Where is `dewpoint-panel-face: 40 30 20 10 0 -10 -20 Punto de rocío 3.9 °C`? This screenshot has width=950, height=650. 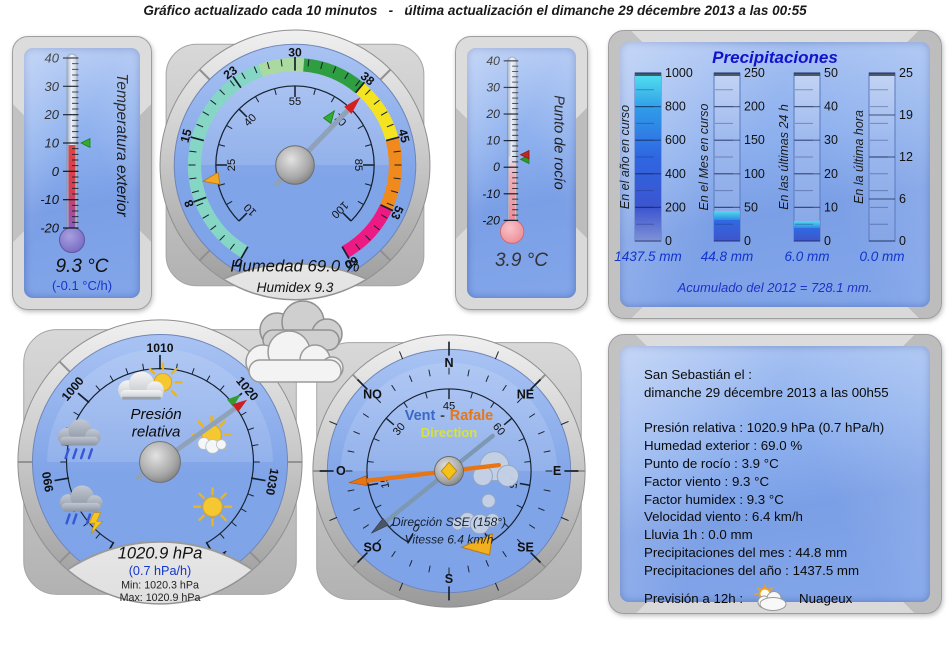
dewpoint-panel-face: 40 30 20 10 0 -10 -20 Punto de rocío 3.9 °C is located at coordinates (521, 173).